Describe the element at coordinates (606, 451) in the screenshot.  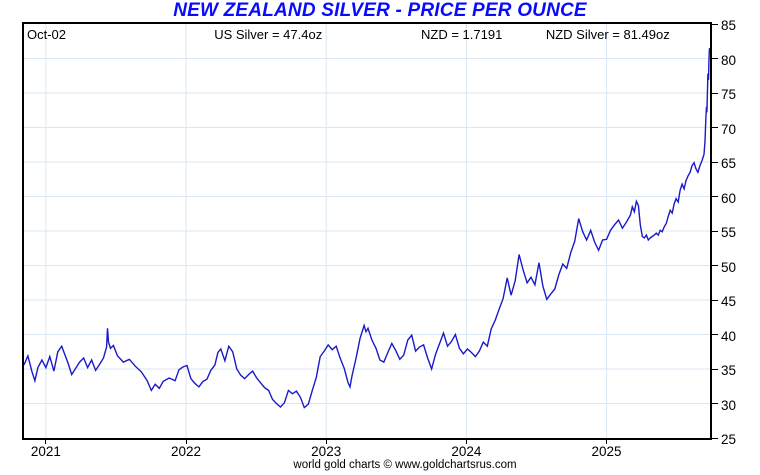
I see `x-axis-label: 2025` at that location.